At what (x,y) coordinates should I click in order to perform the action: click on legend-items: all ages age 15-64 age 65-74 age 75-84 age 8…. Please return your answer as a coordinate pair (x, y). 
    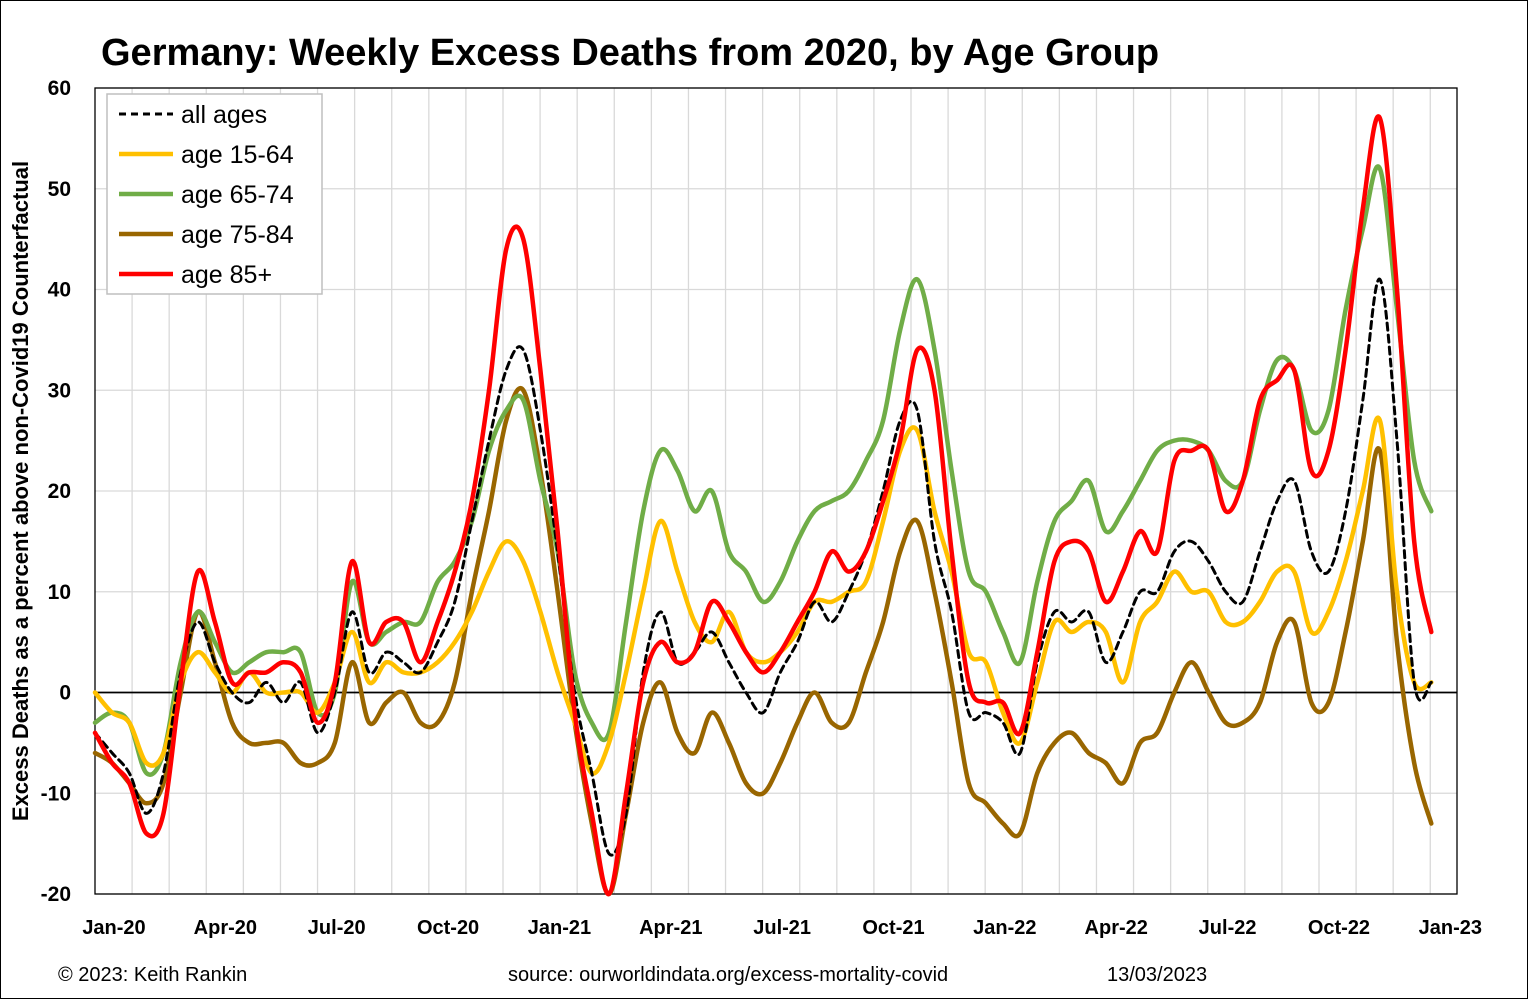
    Looking at the image, I should click on (206, 195).